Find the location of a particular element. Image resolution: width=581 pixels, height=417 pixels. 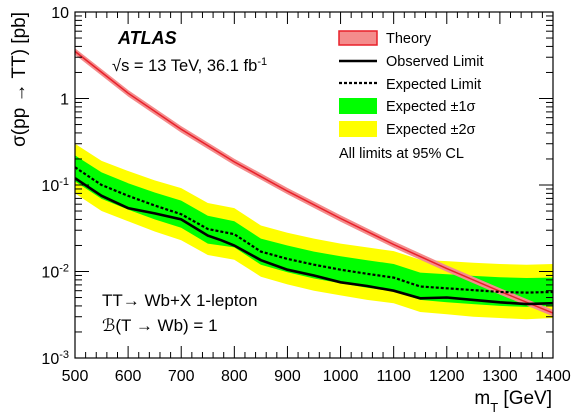

x-tick-label: 1200 is located at coordinates (447, 376).